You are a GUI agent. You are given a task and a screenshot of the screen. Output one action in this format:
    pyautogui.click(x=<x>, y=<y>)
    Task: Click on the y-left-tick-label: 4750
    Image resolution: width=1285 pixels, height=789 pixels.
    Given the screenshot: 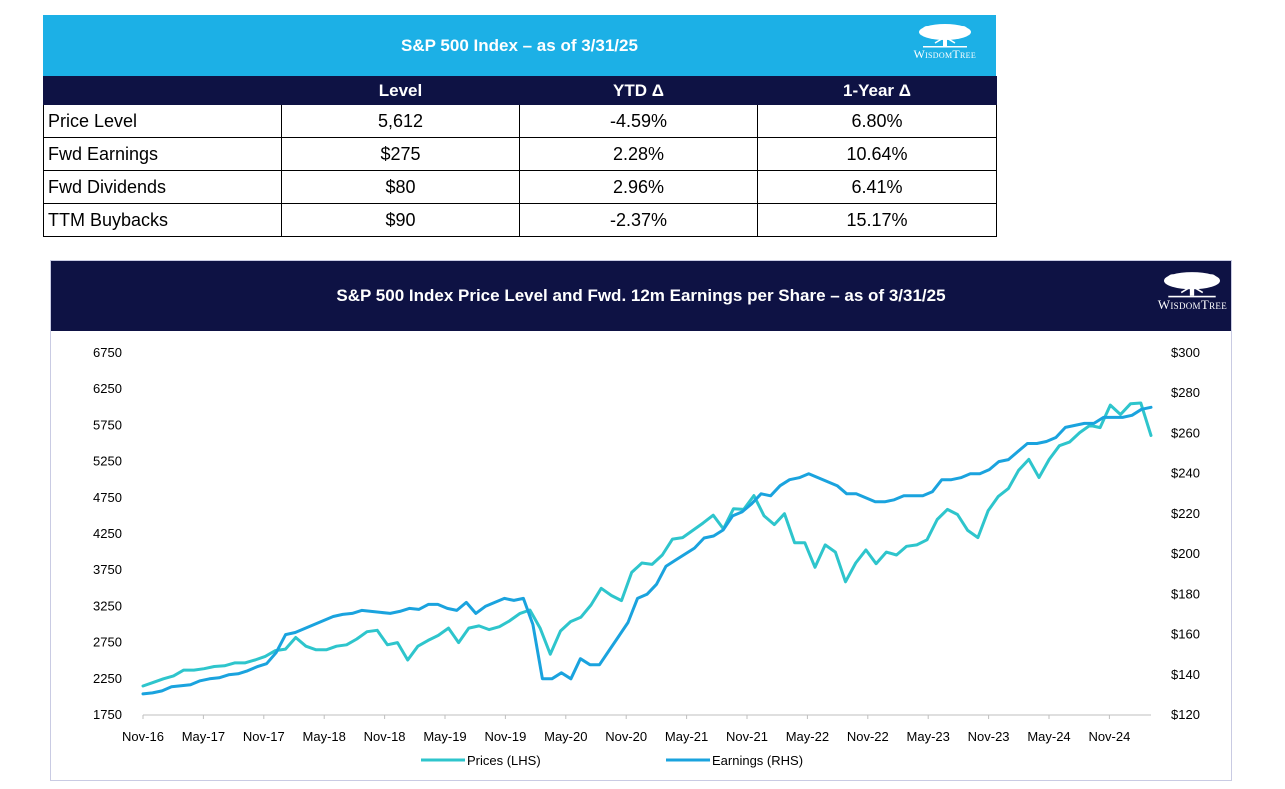 What is the action you would take?
    pyautogui.click(x=107, y=497)
    